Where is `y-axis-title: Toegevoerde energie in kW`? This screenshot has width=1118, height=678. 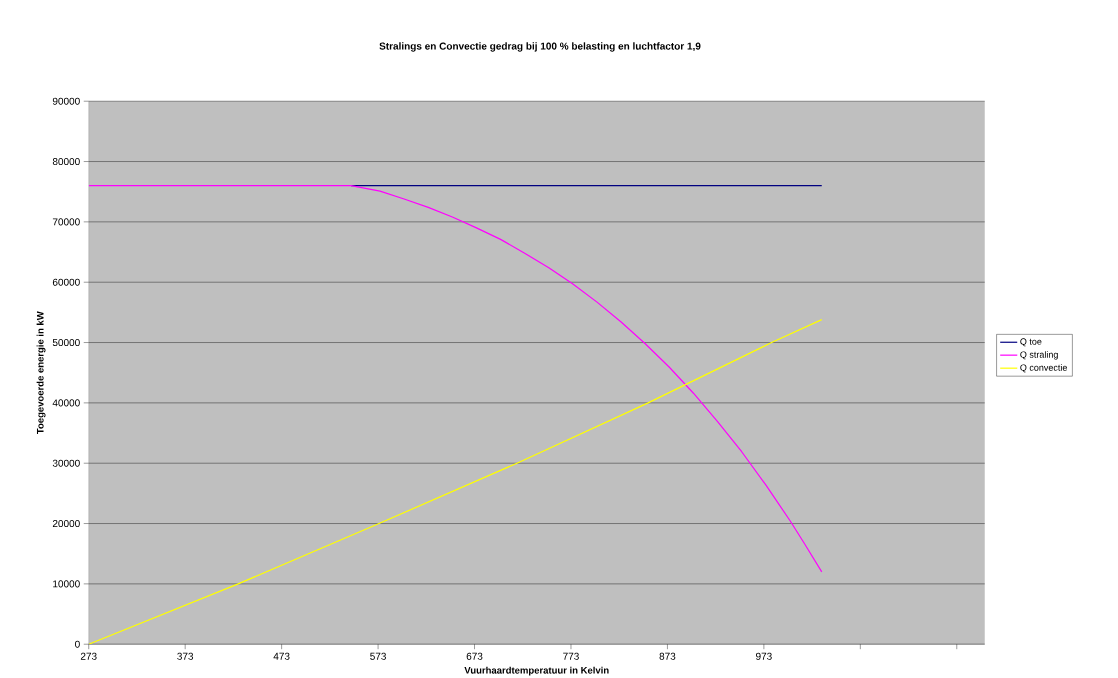
y-axis-title: Toegevoerde energie in kW is located at coordinates (41, 373).